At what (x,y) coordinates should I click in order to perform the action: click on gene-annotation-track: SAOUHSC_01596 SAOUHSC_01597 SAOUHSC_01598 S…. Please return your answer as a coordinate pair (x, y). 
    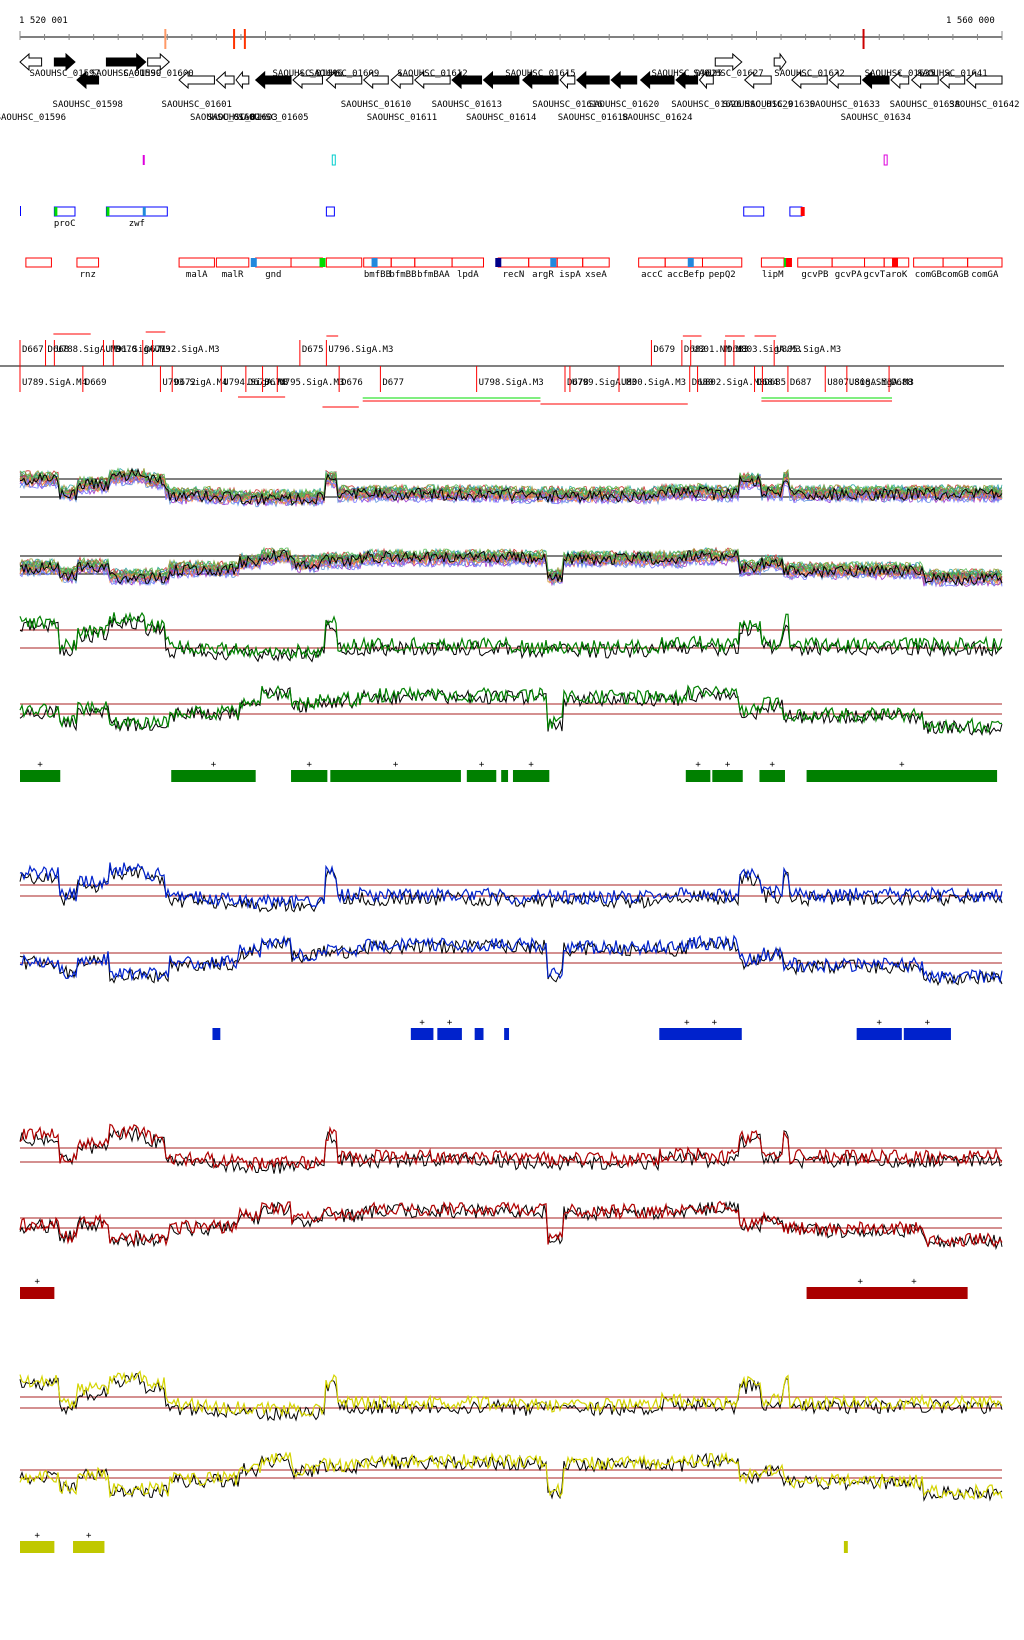
    Looking at the image, I should click on (510, 87).